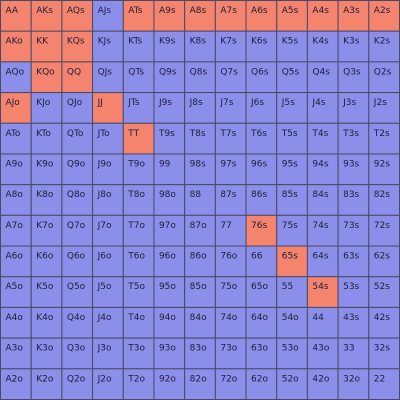  What do you see at coordinates (351, 42) in the screenshot?
I see `hand-label: K3s` at bounding box center [351, 42].